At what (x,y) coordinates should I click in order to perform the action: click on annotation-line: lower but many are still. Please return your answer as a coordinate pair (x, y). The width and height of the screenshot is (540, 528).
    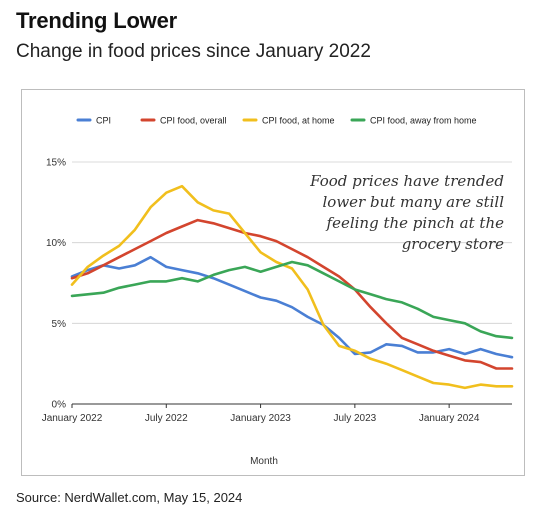
    Looking at the image, I should click on (414, 202).